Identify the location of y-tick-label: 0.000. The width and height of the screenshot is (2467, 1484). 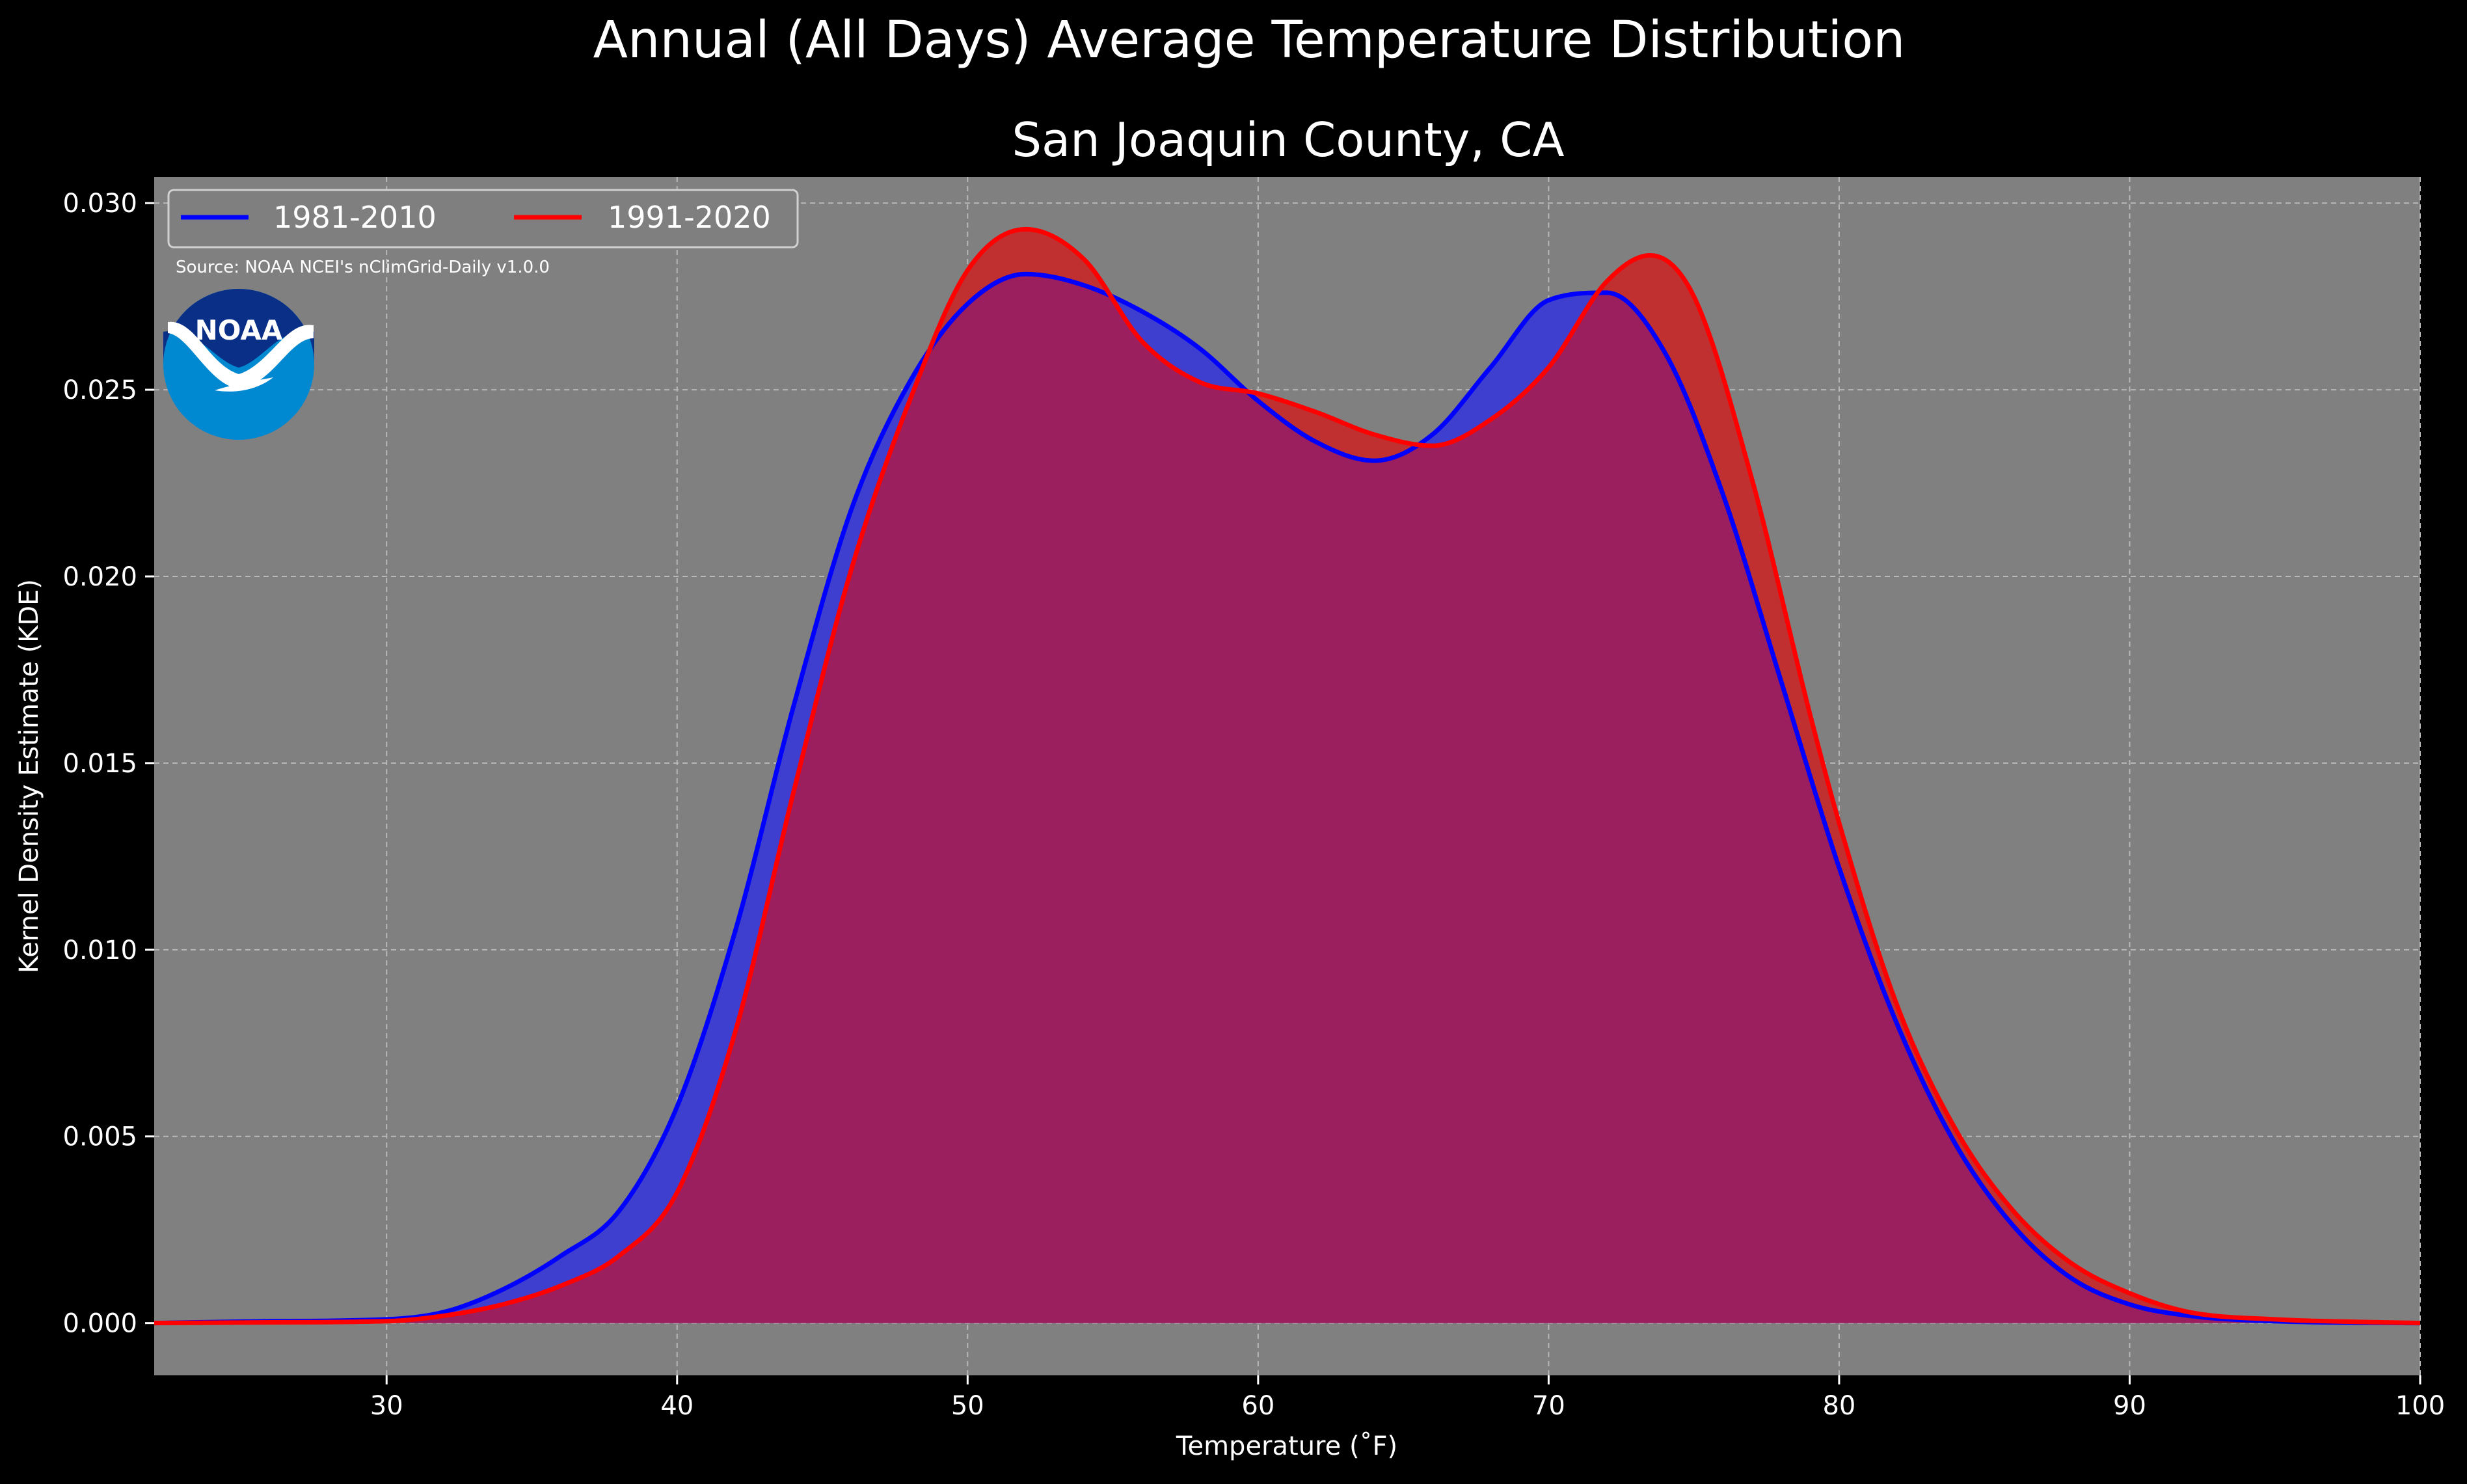
(99, 1324).